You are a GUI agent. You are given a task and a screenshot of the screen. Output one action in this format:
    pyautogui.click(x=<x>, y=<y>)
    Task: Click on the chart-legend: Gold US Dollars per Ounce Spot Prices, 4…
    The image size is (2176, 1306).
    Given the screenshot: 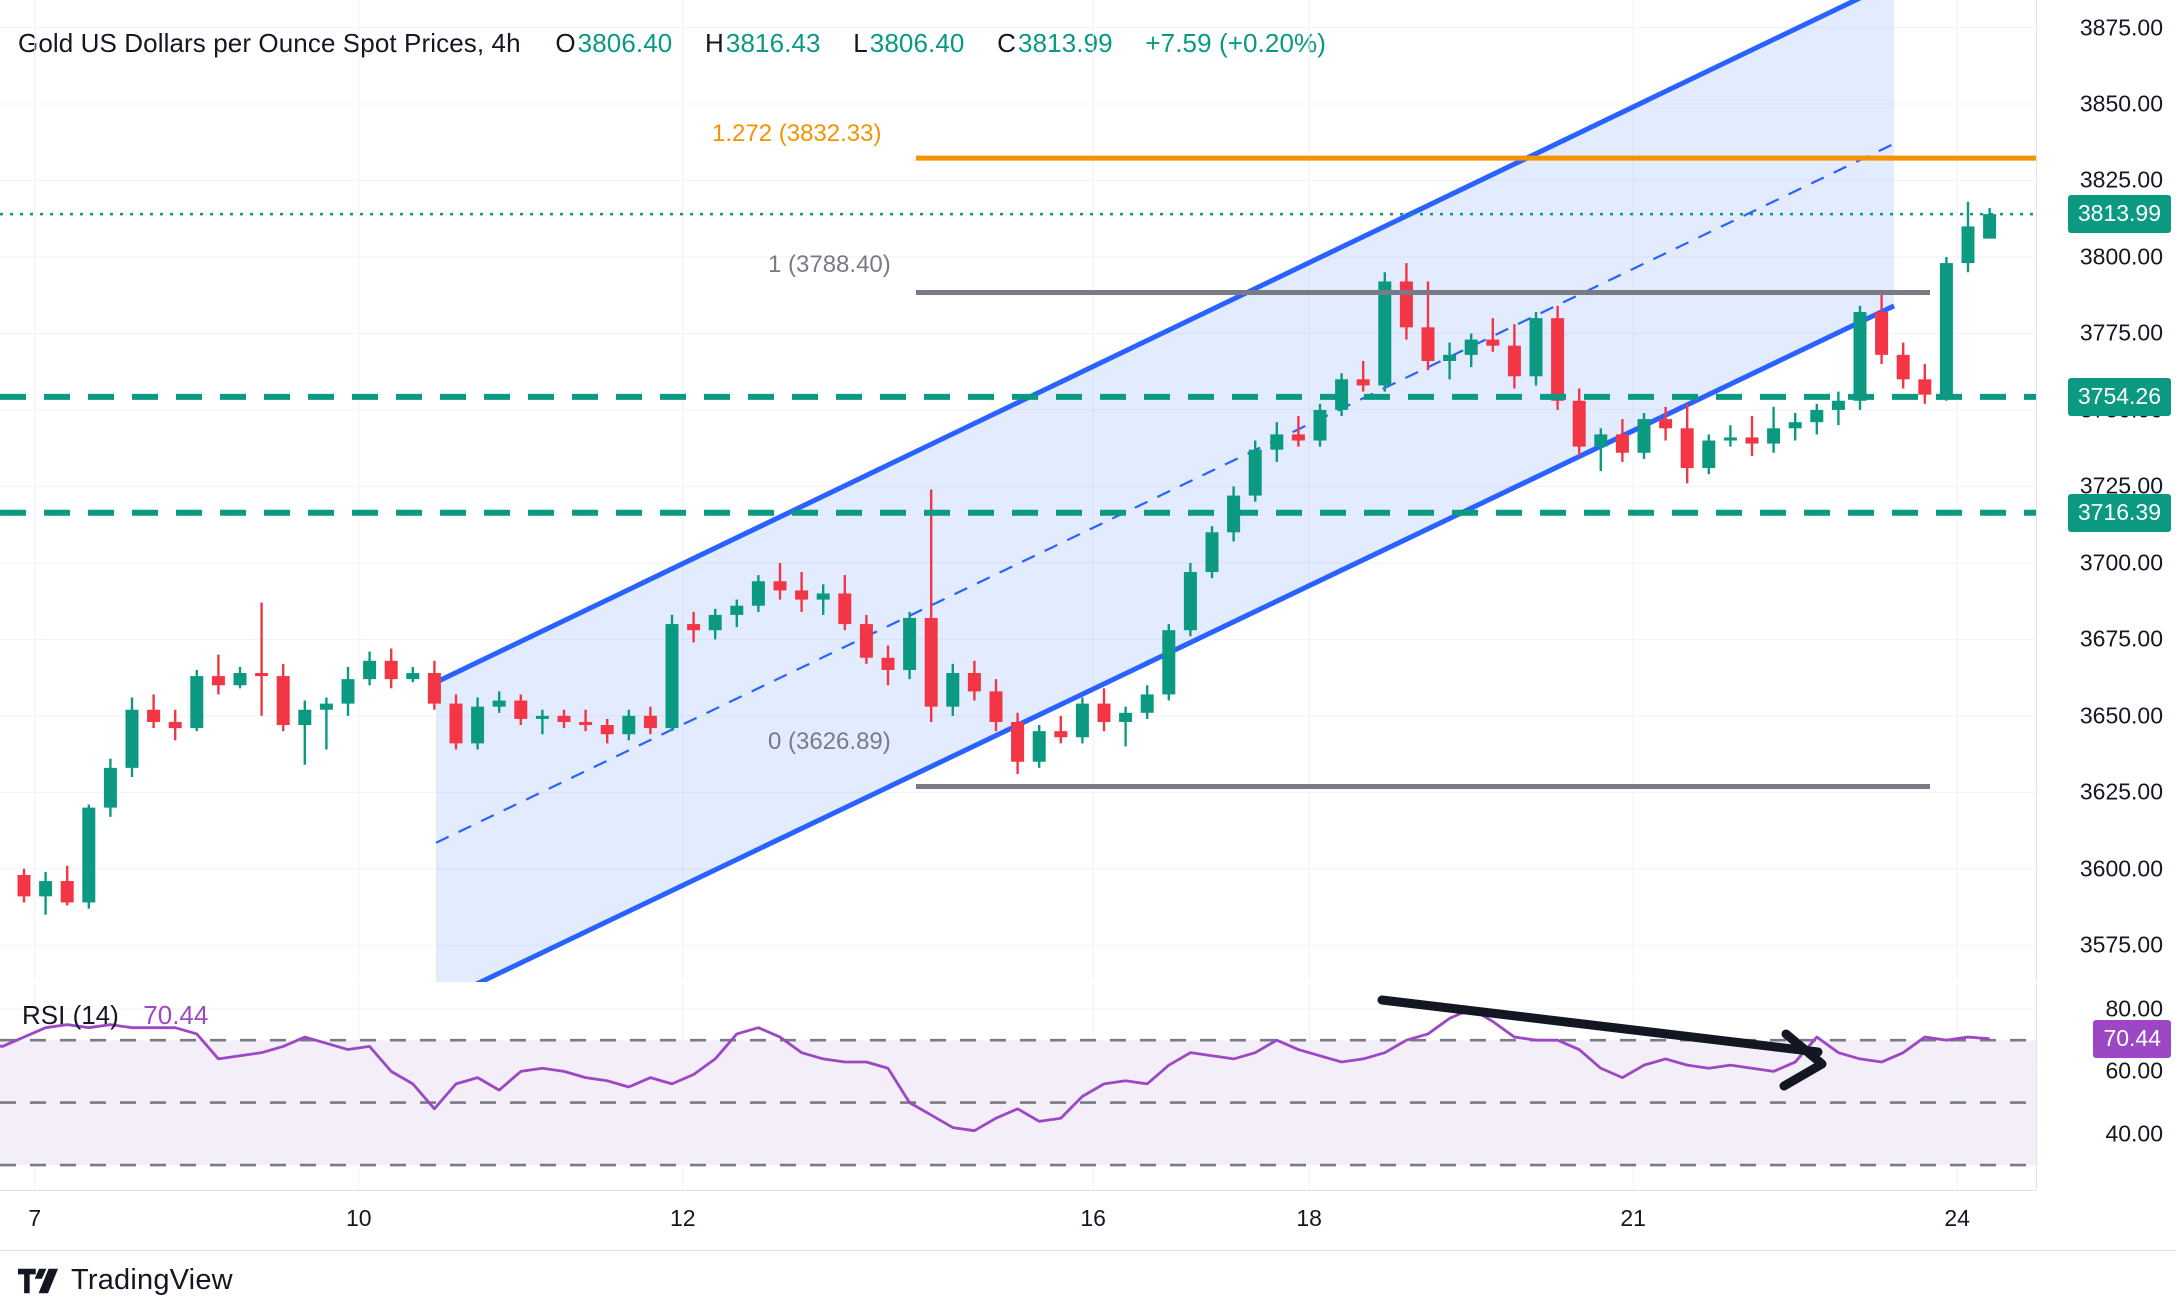 What is the action you would take?
    pyautogui.click(x=673, y=43)
    